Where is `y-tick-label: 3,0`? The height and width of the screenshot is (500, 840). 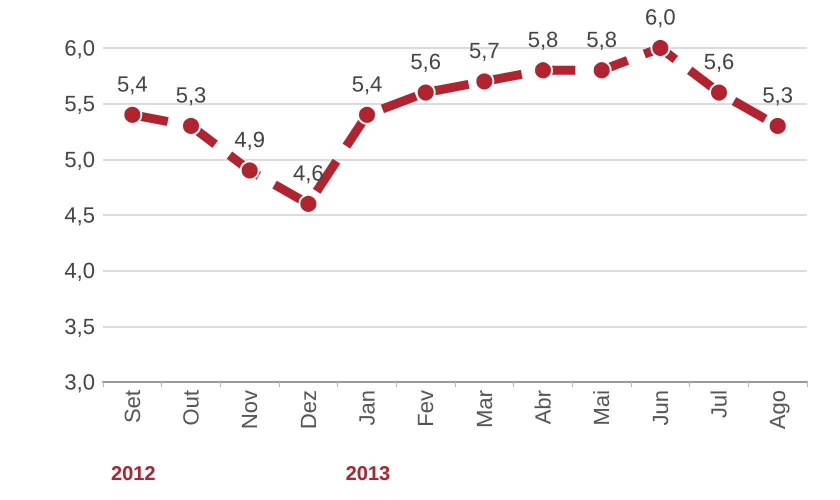
y-tick-label: 3,0 is located at coordinates (79, 382).